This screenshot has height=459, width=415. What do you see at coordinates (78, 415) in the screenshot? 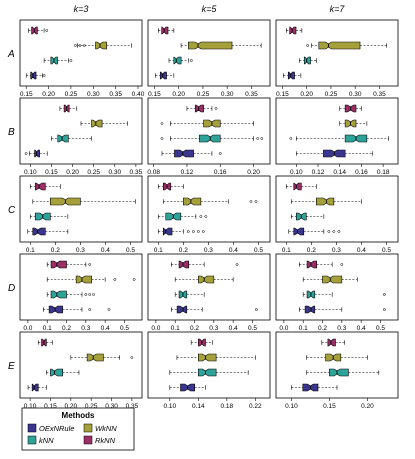
I see `legend-title: Methods` at bounding box center [78, 415].